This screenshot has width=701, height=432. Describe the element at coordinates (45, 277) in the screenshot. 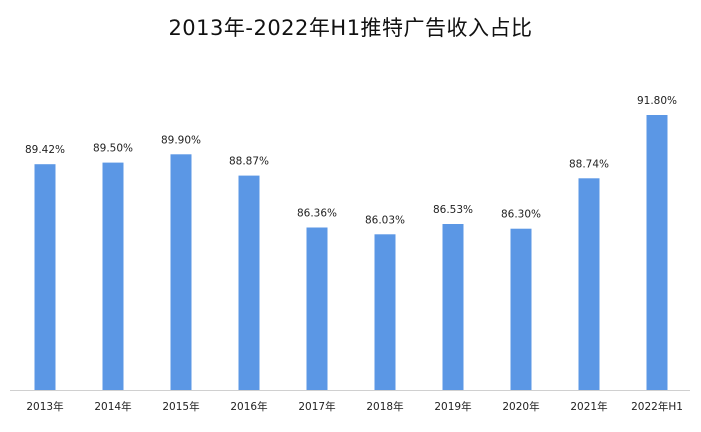

I see `bar-2013年` at that location.